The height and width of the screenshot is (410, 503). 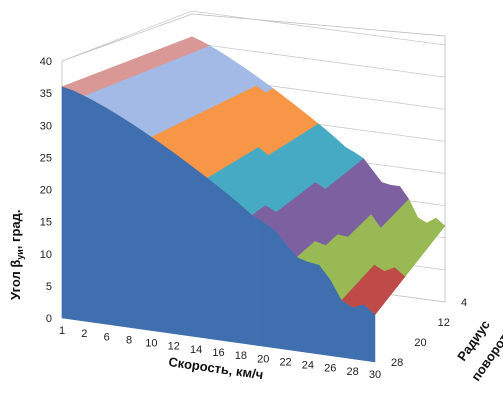 I want to click on y-axis-title-main: Угол β, so click(x=15, y=280).